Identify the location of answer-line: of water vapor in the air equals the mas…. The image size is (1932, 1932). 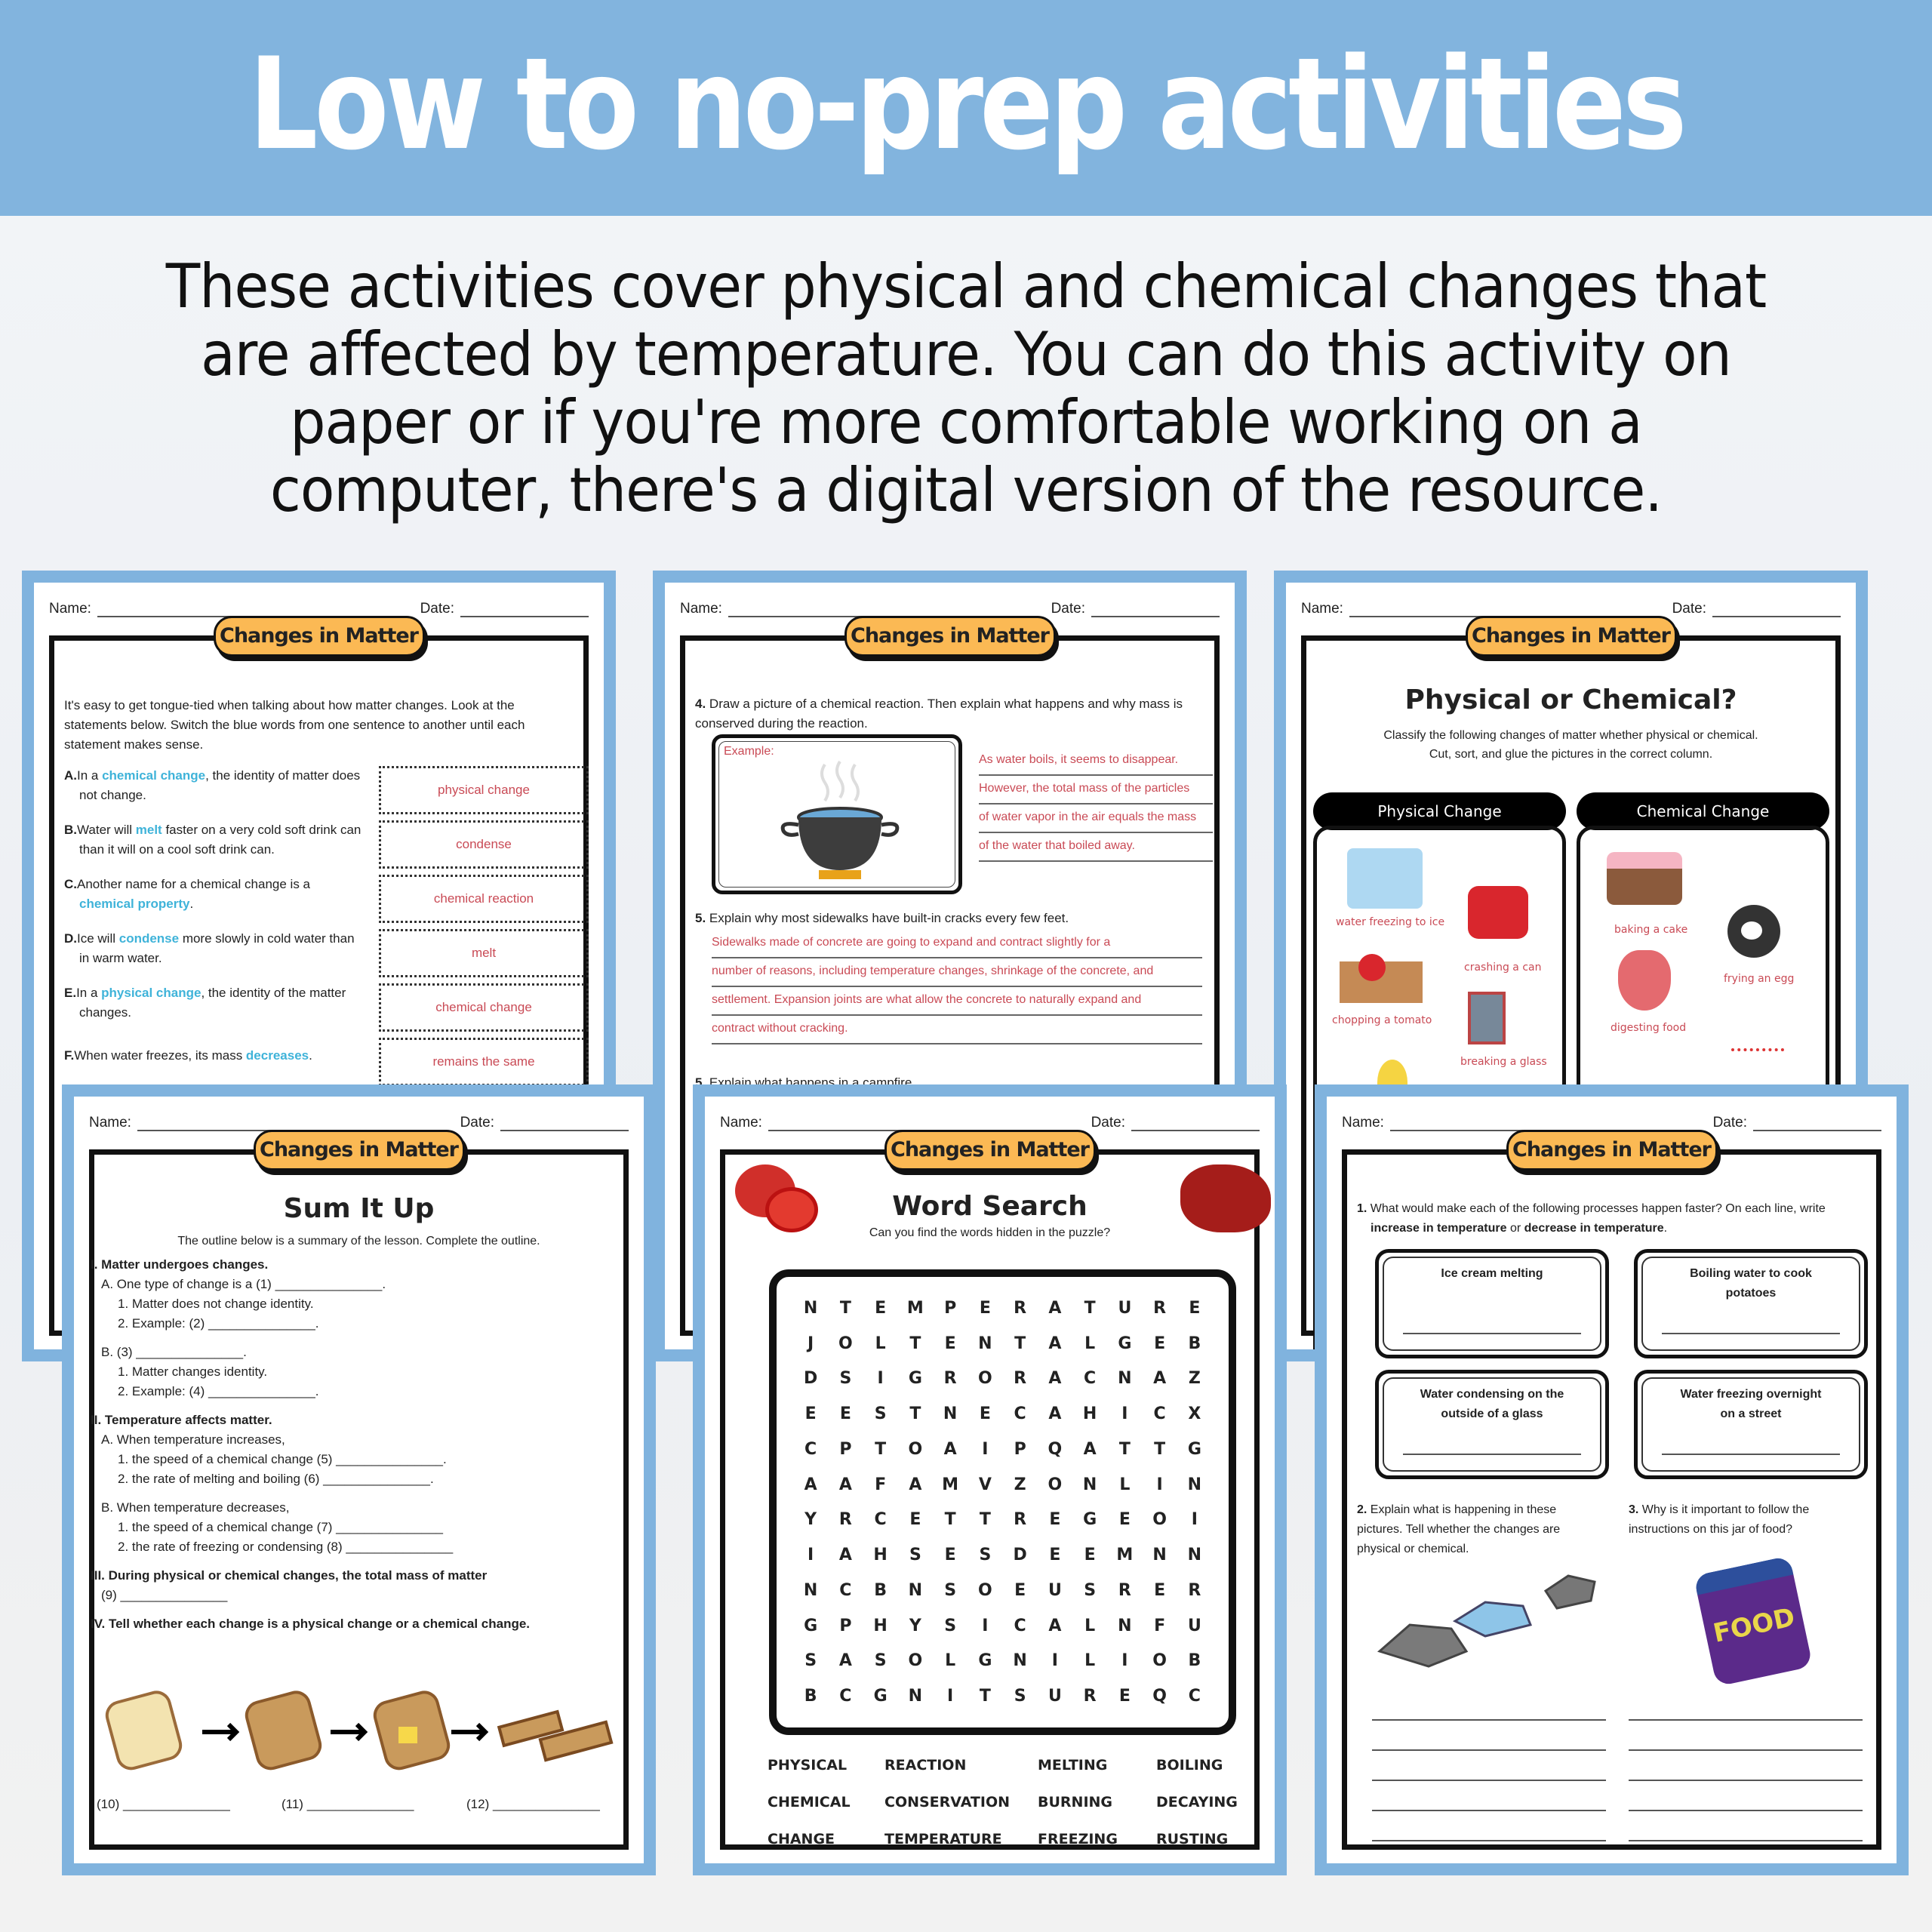
(1096, 822).